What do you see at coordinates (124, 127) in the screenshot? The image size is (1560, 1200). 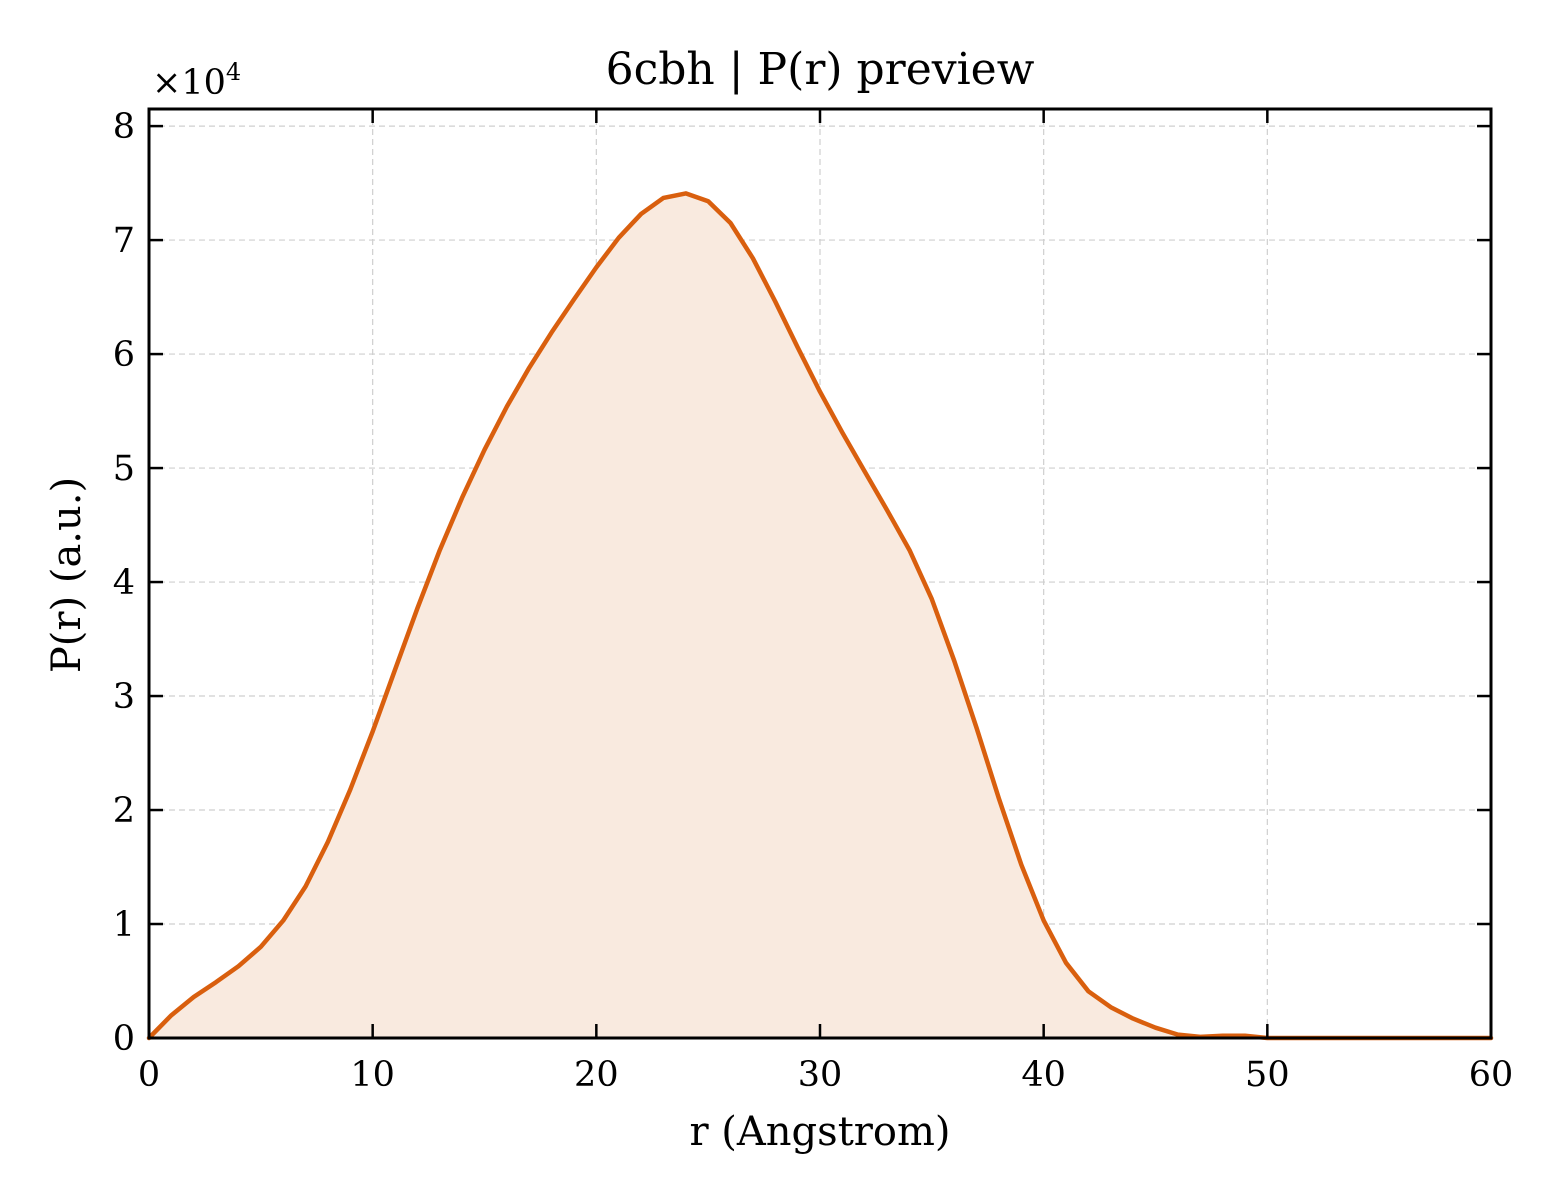 I see `y-tick-label: 8` at bounding box center [124, 127].